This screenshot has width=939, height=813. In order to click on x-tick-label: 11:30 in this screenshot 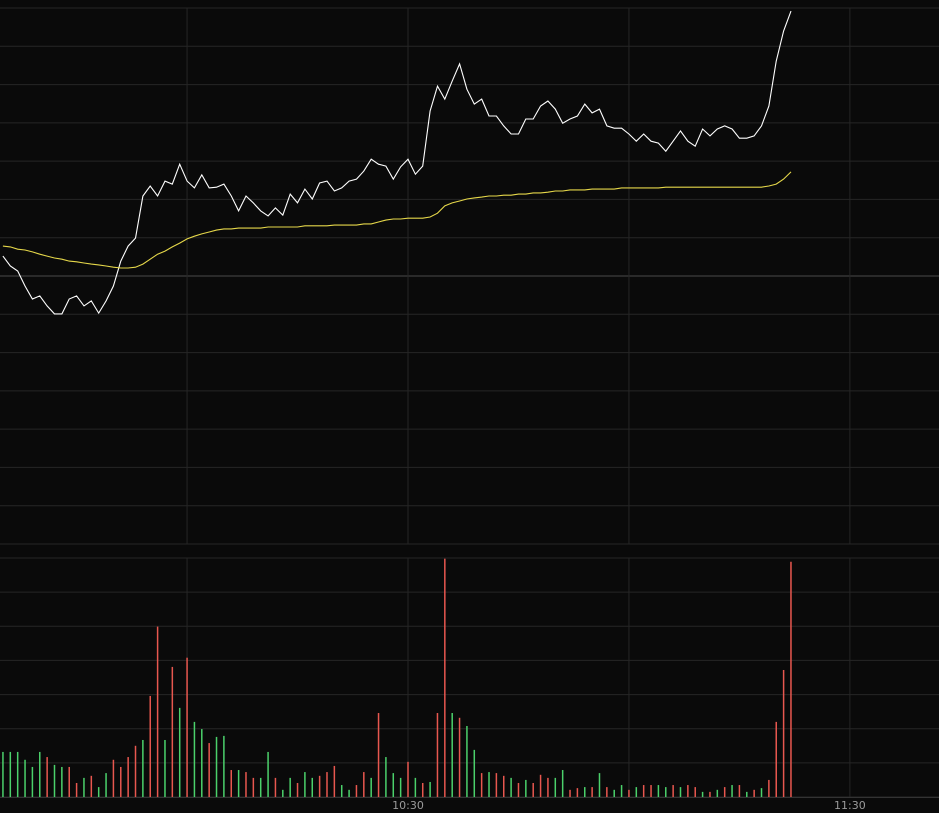, I will do `click(850, 805)`.